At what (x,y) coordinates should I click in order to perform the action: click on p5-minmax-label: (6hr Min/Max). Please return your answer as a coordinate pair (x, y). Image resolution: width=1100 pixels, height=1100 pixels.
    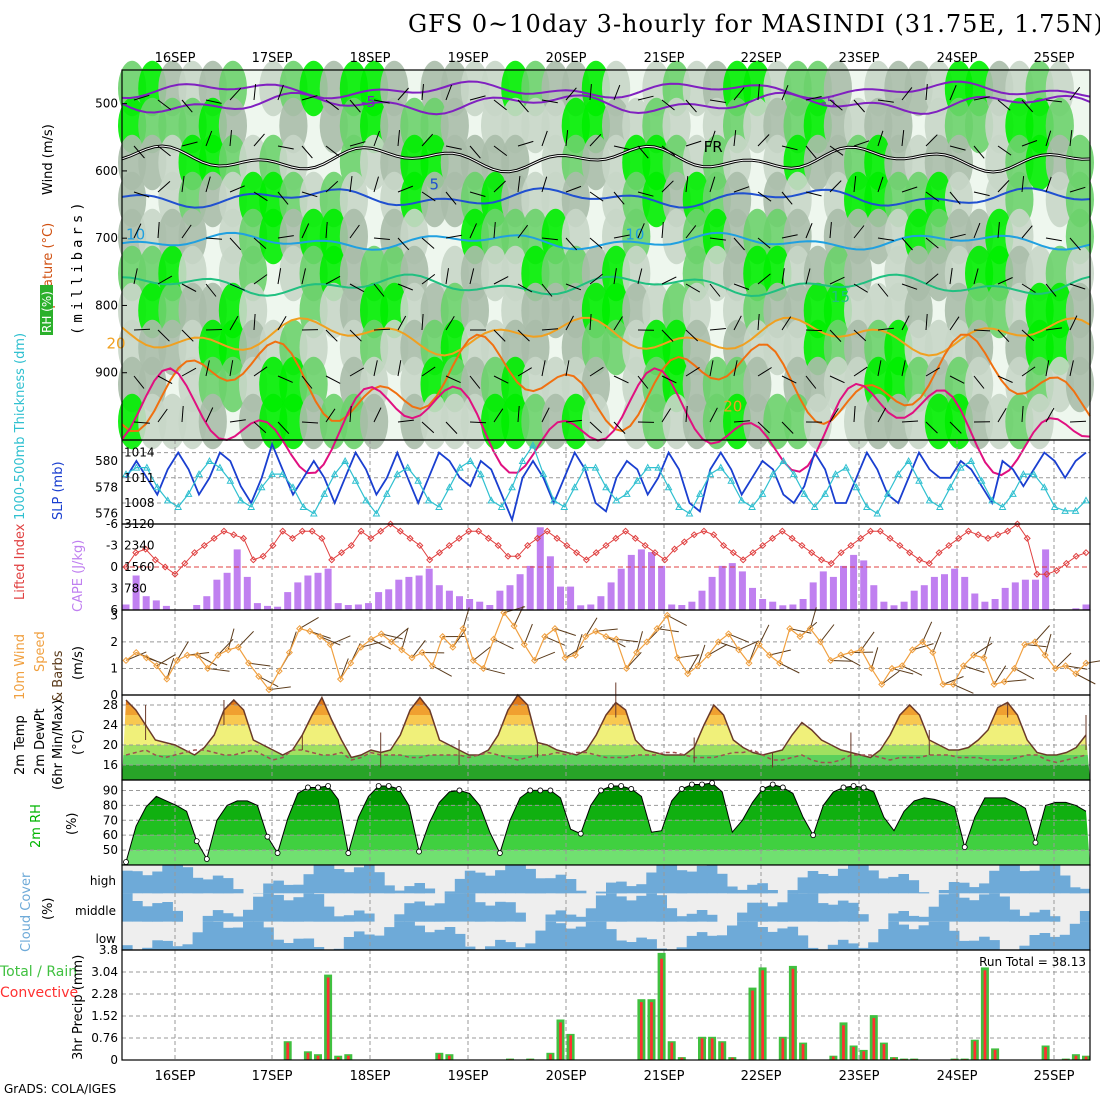
    Looking at the image, I should click on (58, 745).